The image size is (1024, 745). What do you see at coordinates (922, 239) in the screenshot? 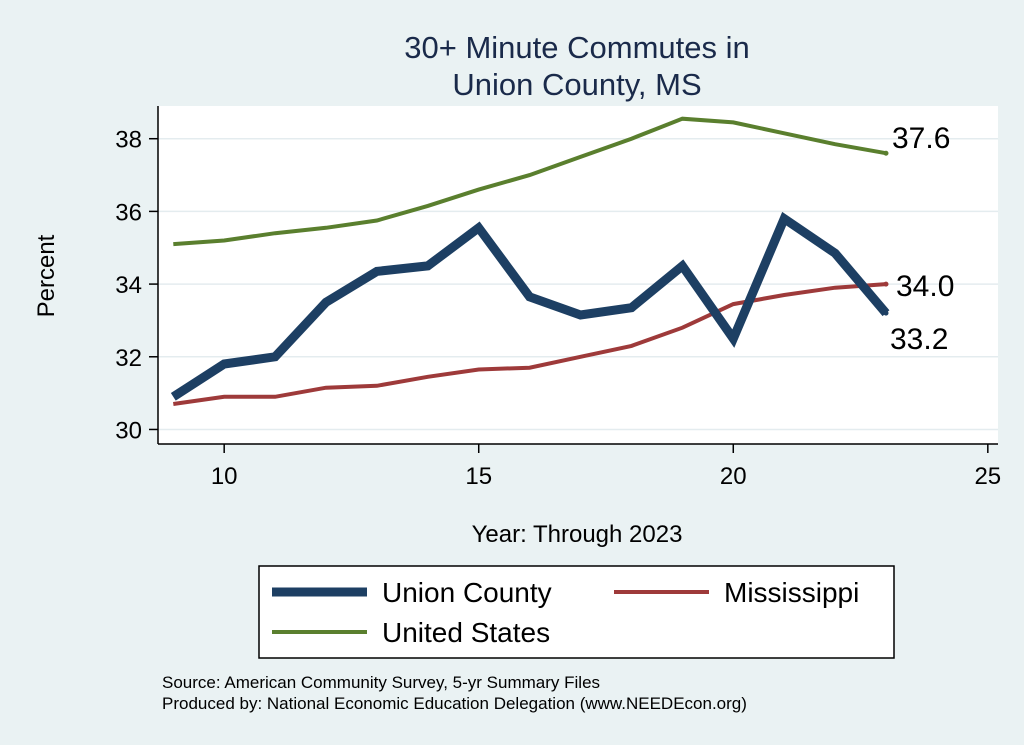
I see `end-labels: 37.6 34.0 33.2` at bounding box center [922, 239].